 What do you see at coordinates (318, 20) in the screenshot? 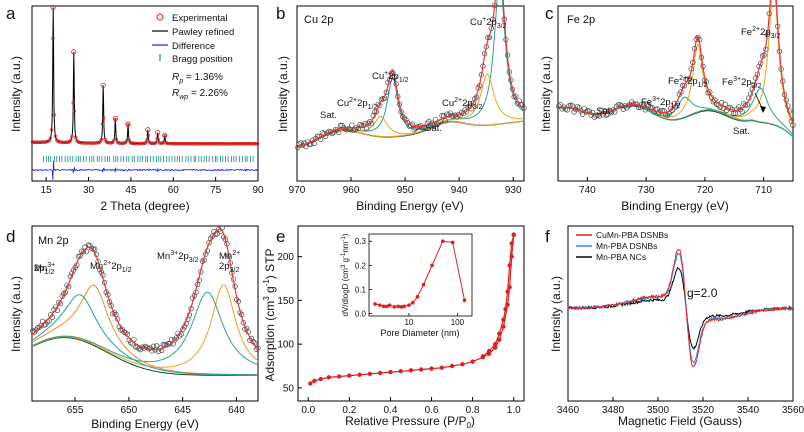
I see `element-label-b: Cu 2p` at bounding box center [318, 20].